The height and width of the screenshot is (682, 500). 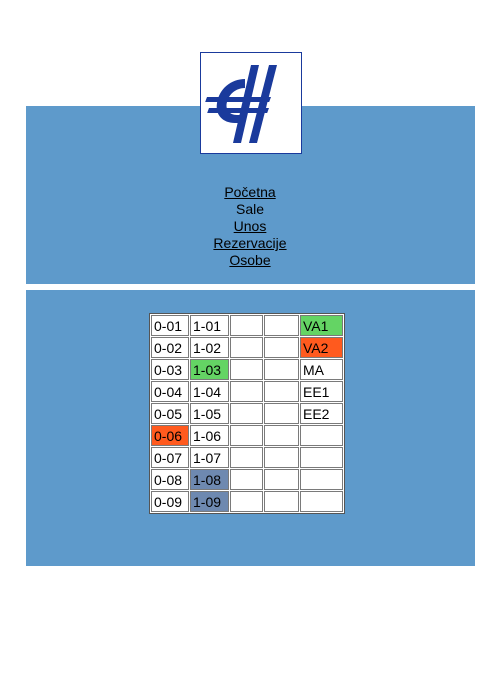 I want to click on room-cell-ma: MA, so click(x=321, y=369).